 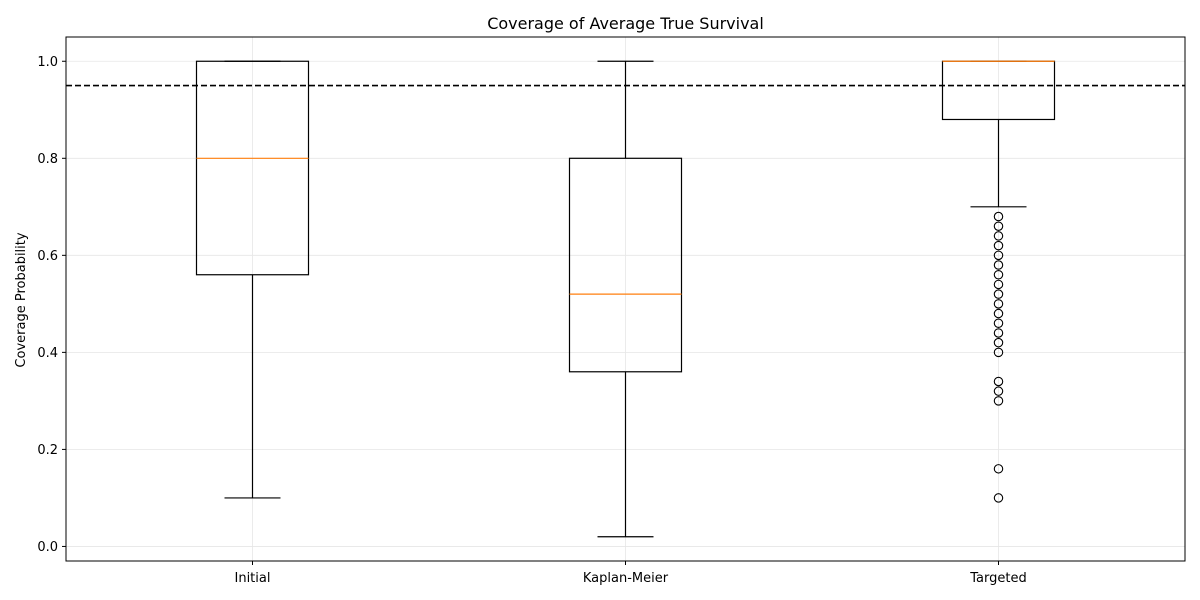 I want to click on y-tick-label: 0.6, so click(x=47, y=256).